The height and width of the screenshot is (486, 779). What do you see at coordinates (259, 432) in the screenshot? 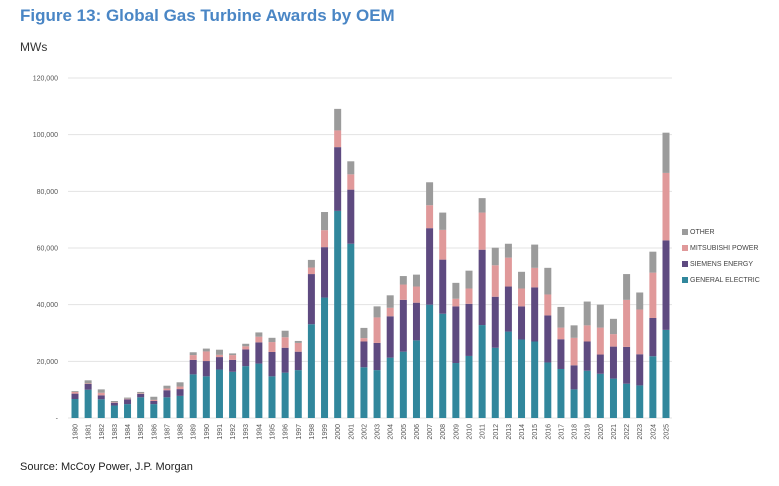
I see `x-tick-label: 1994` at bounding box center [259, 432].